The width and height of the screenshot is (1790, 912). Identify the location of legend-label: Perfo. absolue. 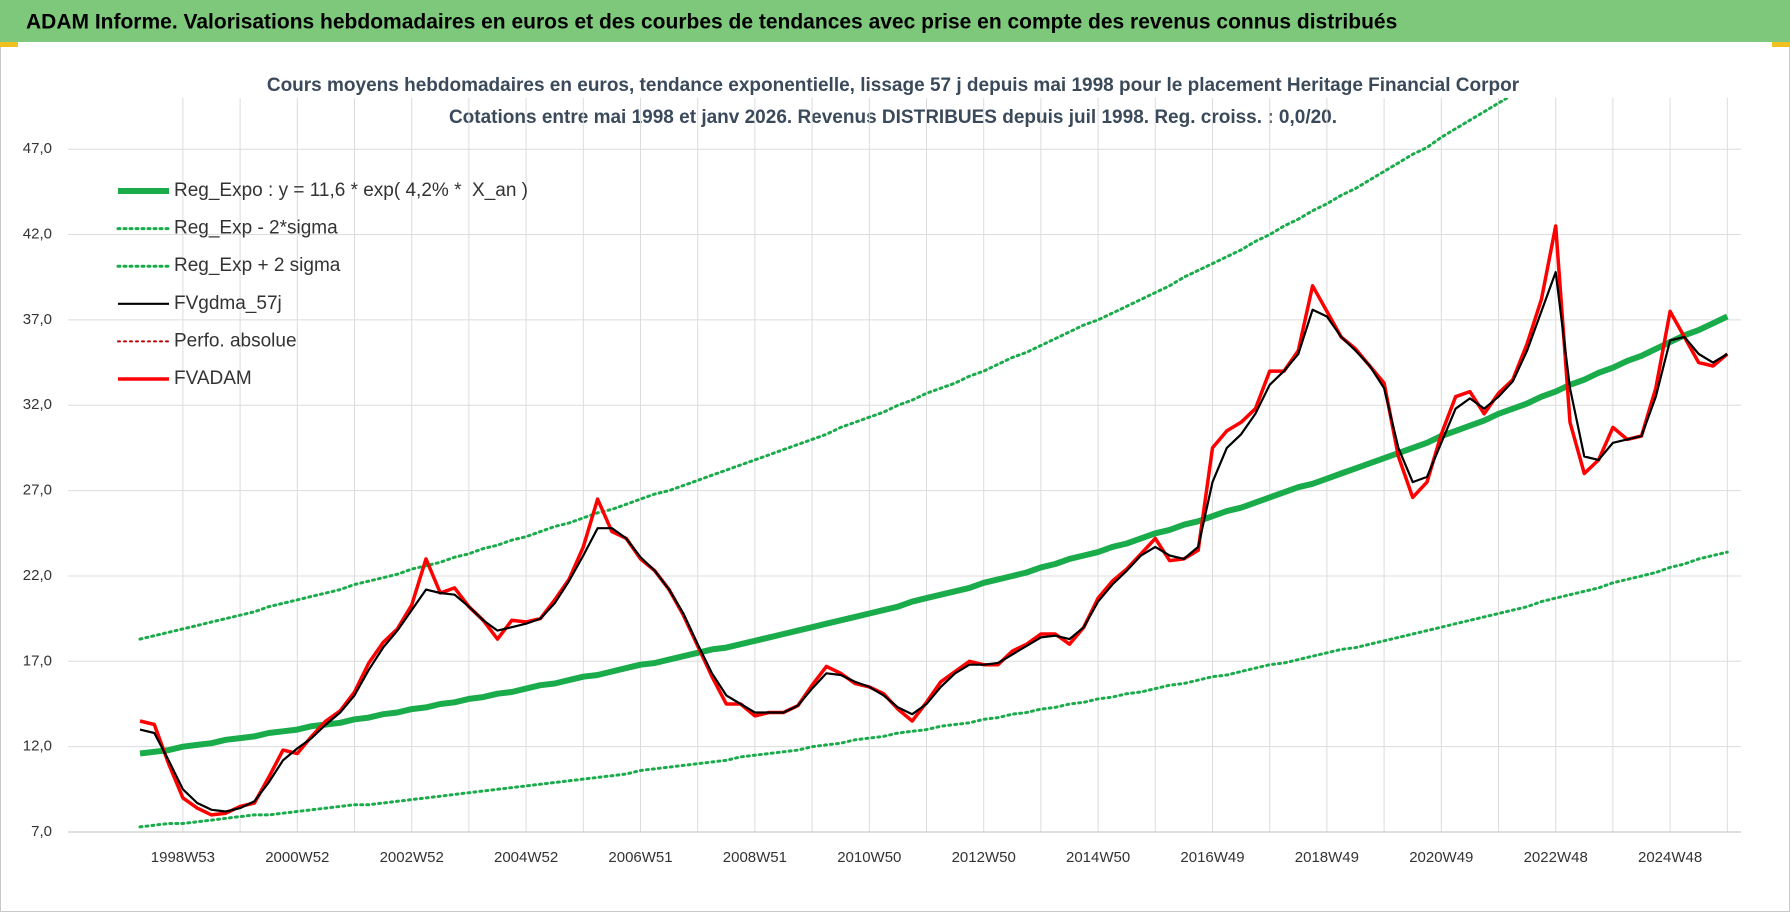
(235, 340).